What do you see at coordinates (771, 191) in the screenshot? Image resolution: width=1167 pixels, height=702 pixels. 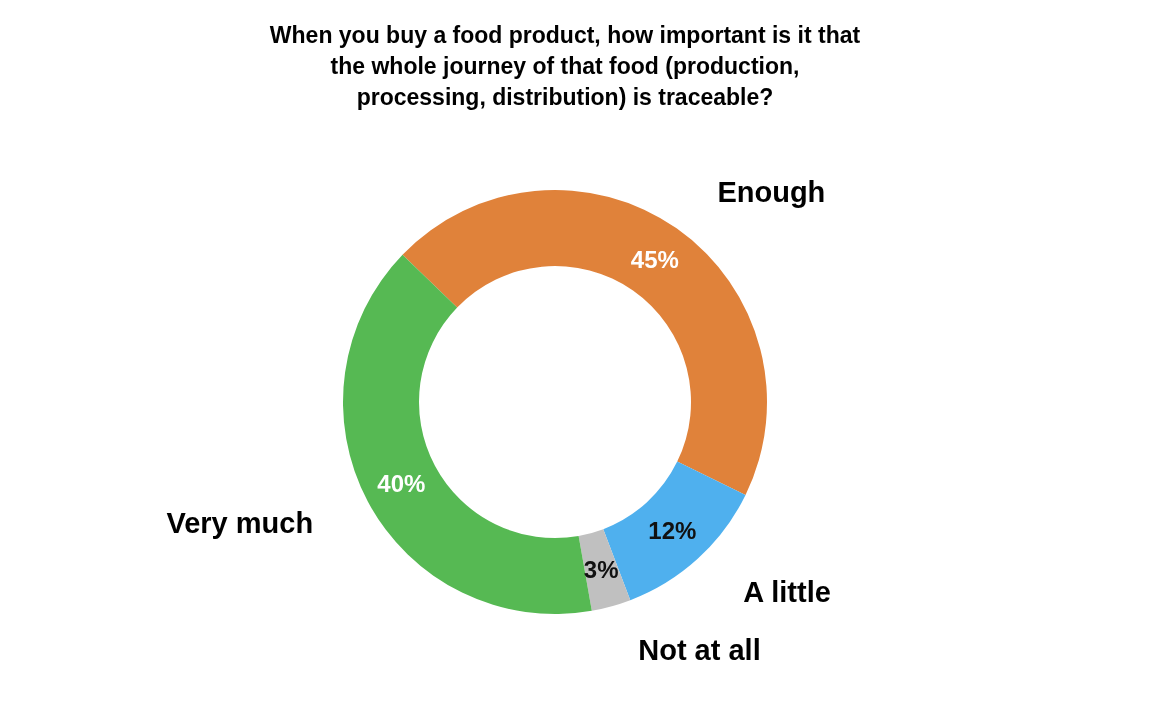 I see `slice-label: Enough` at bounding box center [771, 191].